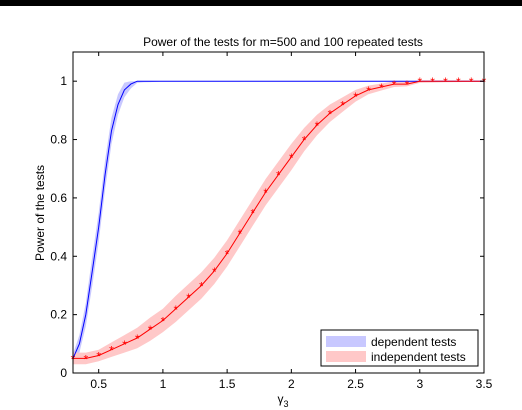 The height and width of the screenshot is (410, 522). I want to click on x-tick-label: 2.5, so click(355, 384).